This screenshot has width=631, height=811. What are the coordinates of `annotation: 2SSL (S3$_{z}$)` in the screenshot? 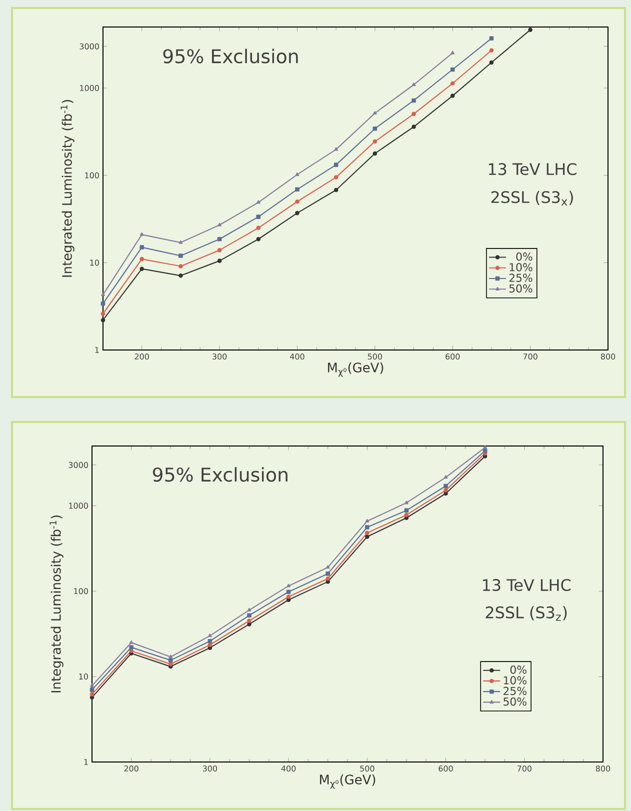 It's located at (526, 613).